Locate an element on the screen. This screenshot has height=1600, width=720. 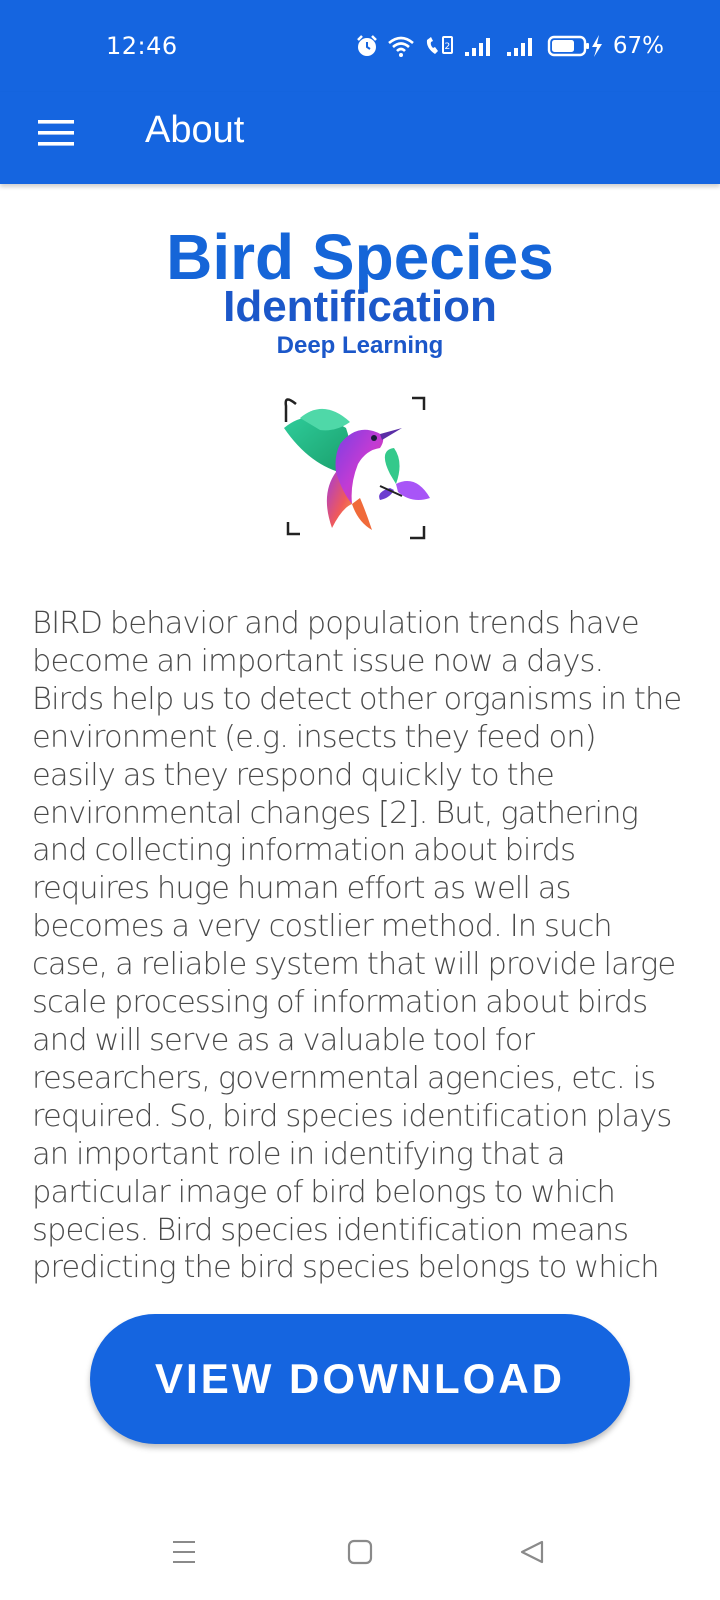
battery-charging-icon is located at coordinates (575, 46).